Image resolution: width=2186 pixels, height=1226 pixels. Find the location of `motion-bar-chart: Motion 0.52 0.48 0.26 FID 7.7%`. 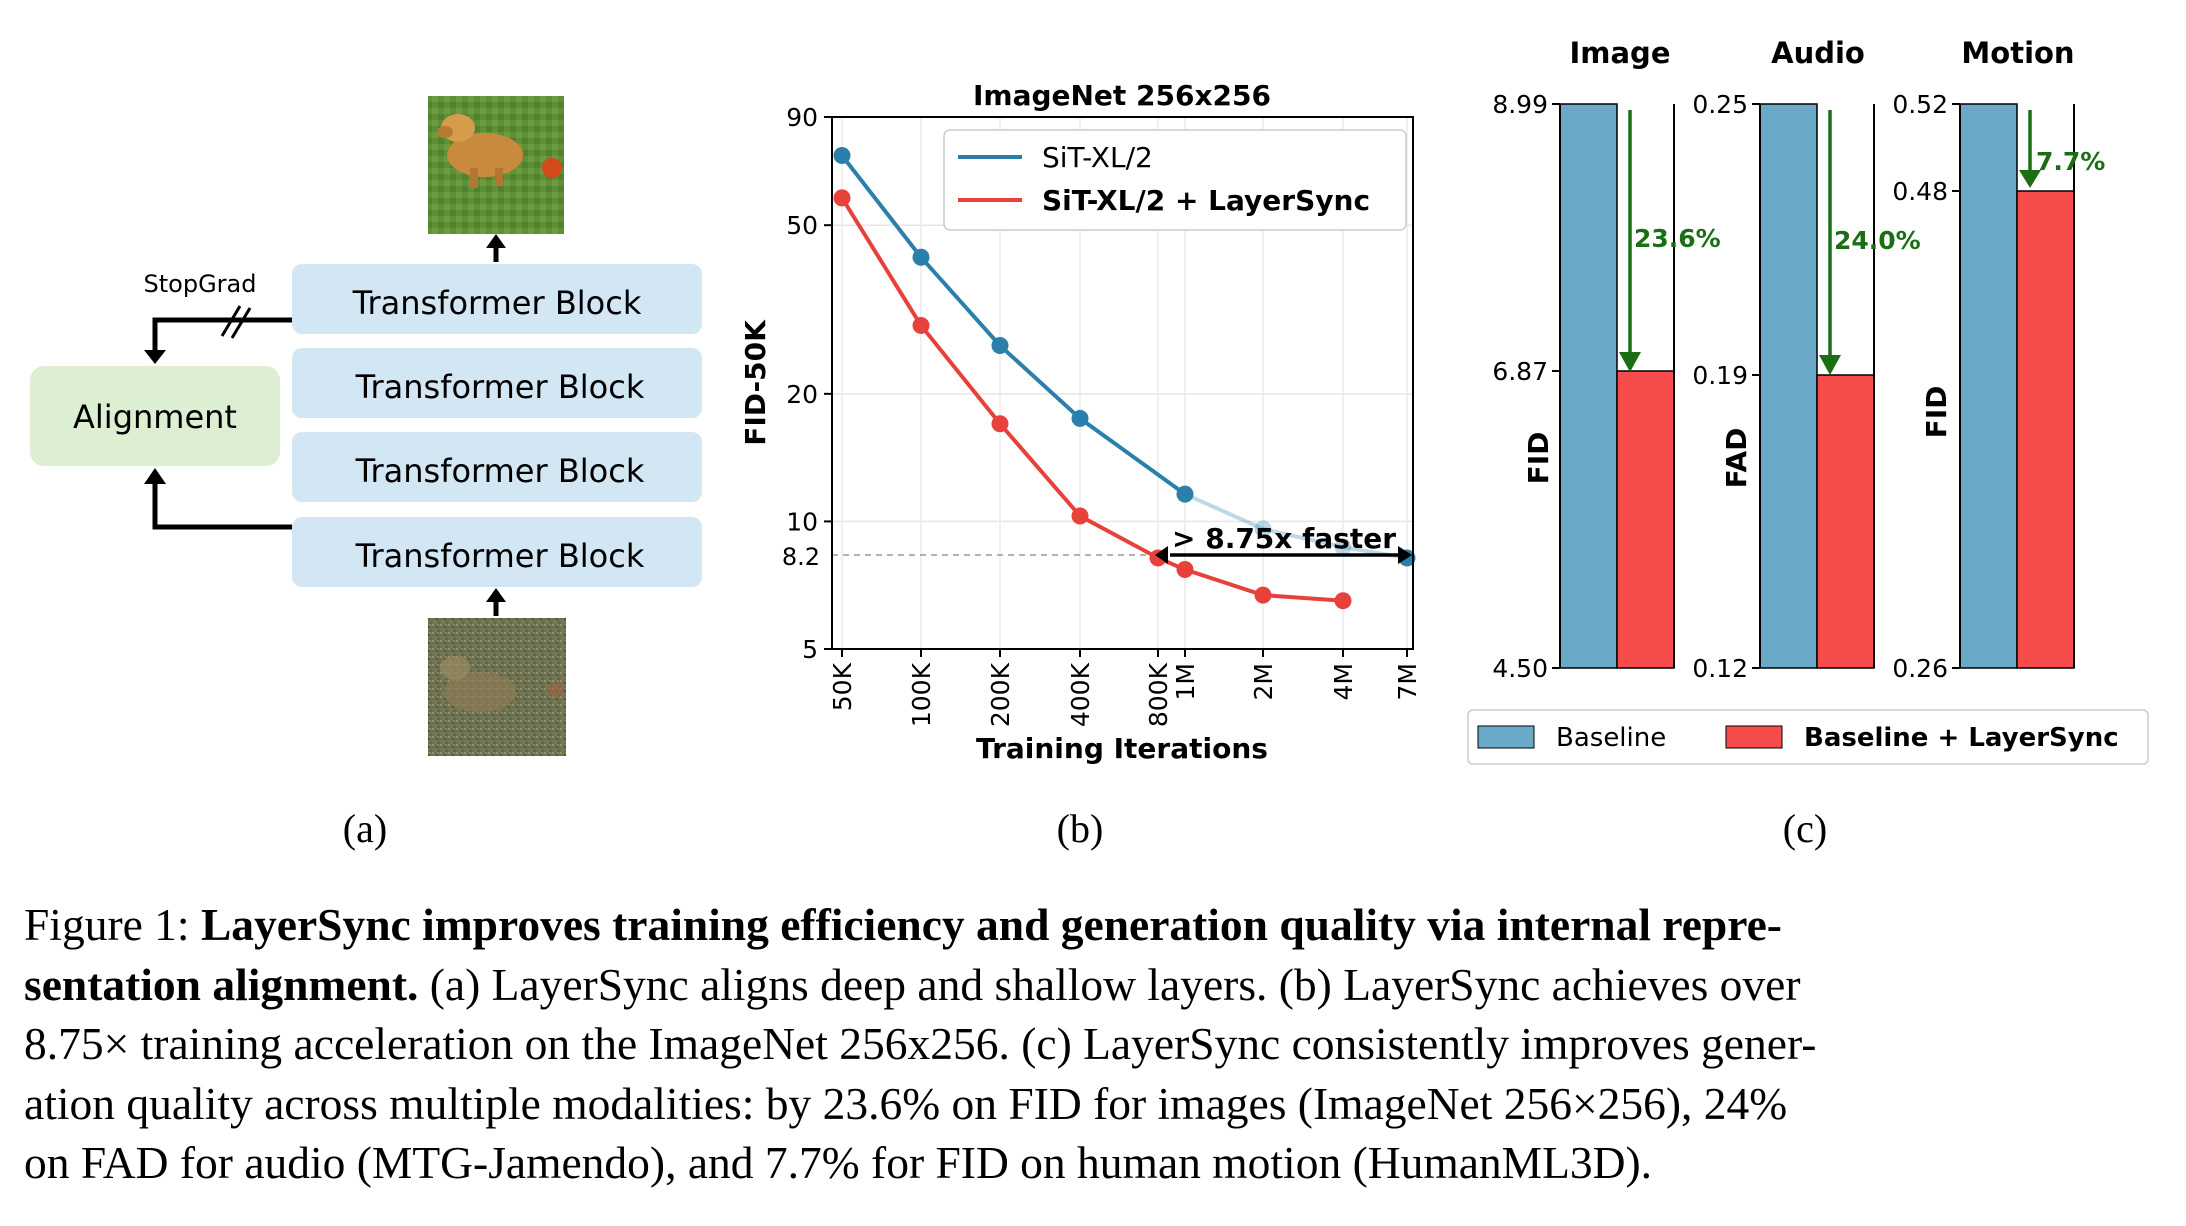

motion-bar-chart: Motion 0.52 0.48 0.26 FID 7.7% is located at coordinates (1998, 359).